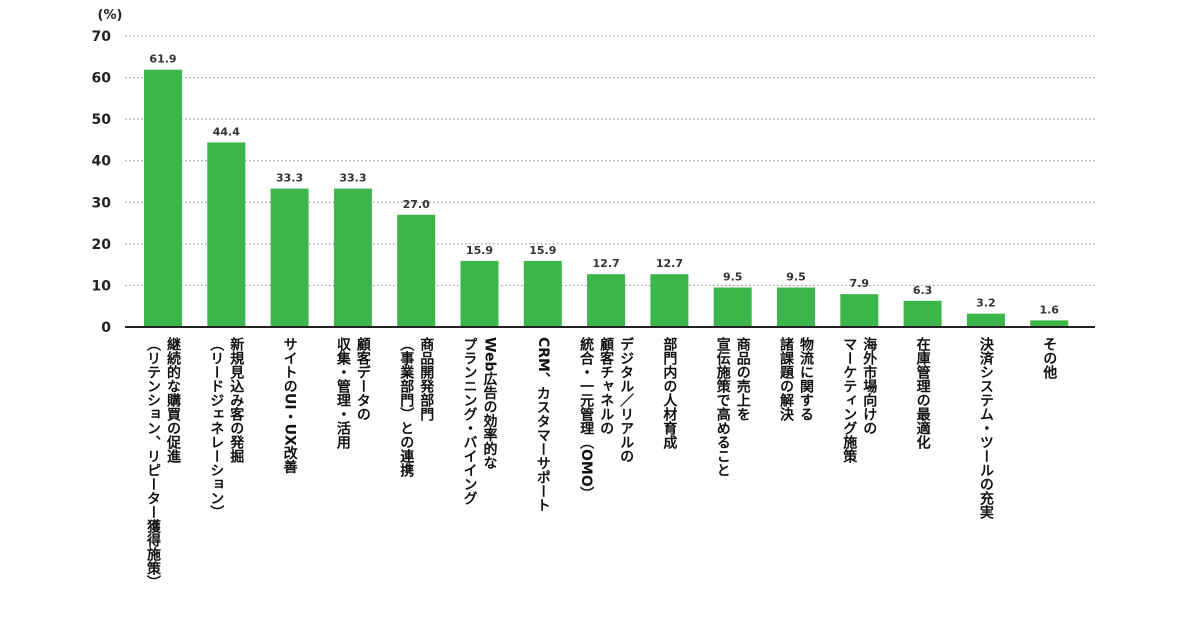  What do you see at coordinates (923, 393) in the screenshot?
I see `category-label: 在庫管理の最適化` at bounding box center [923, 393].